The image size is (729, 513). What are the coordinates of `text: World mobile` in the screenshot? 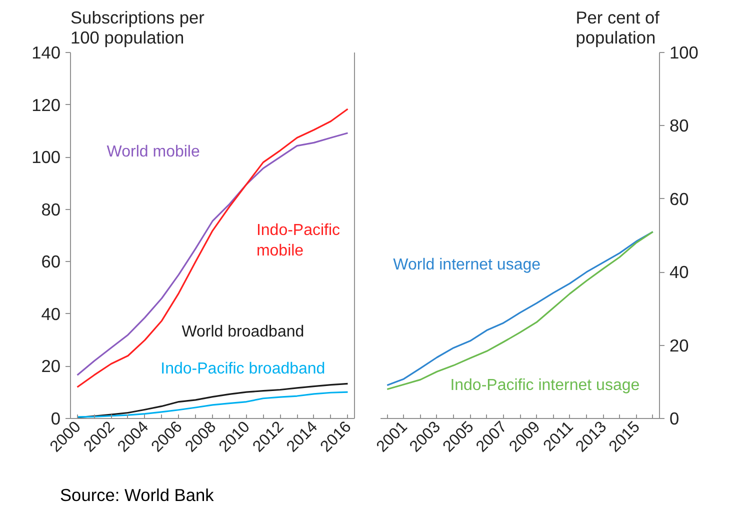 It's located at (153, 151).